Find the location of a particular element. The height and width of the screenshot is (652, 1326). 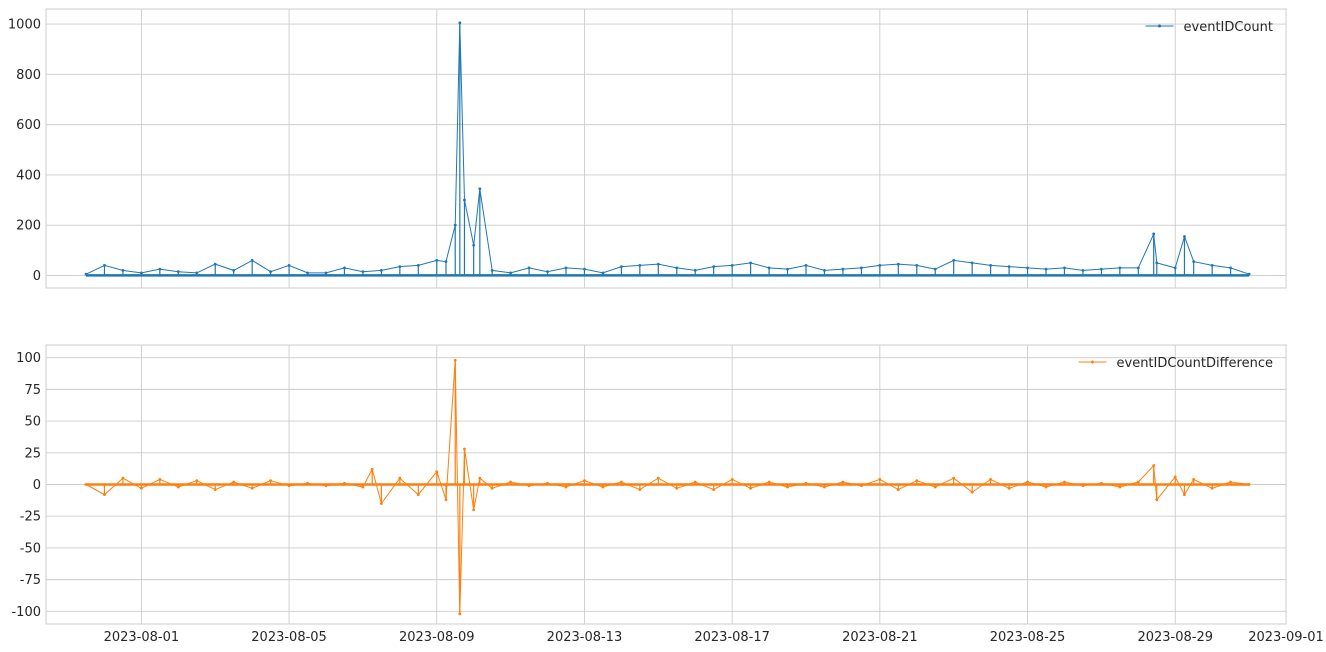

y-tick-label: 0 is located at coordinates (37, 485).